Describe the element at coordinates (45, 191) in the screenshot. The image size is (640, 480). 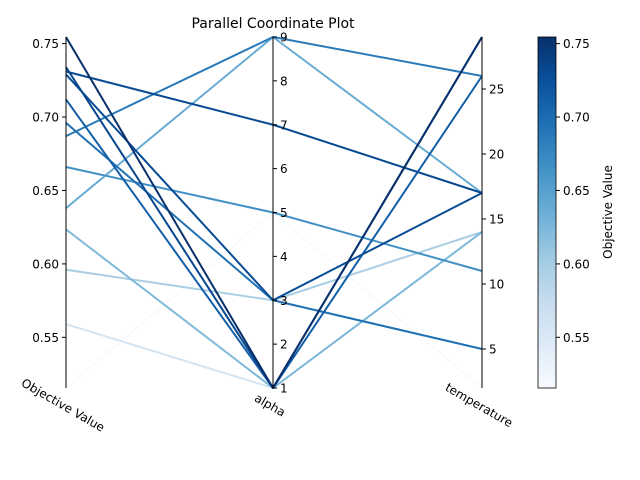
I see `axis-tick-label: 0.65` at that location.